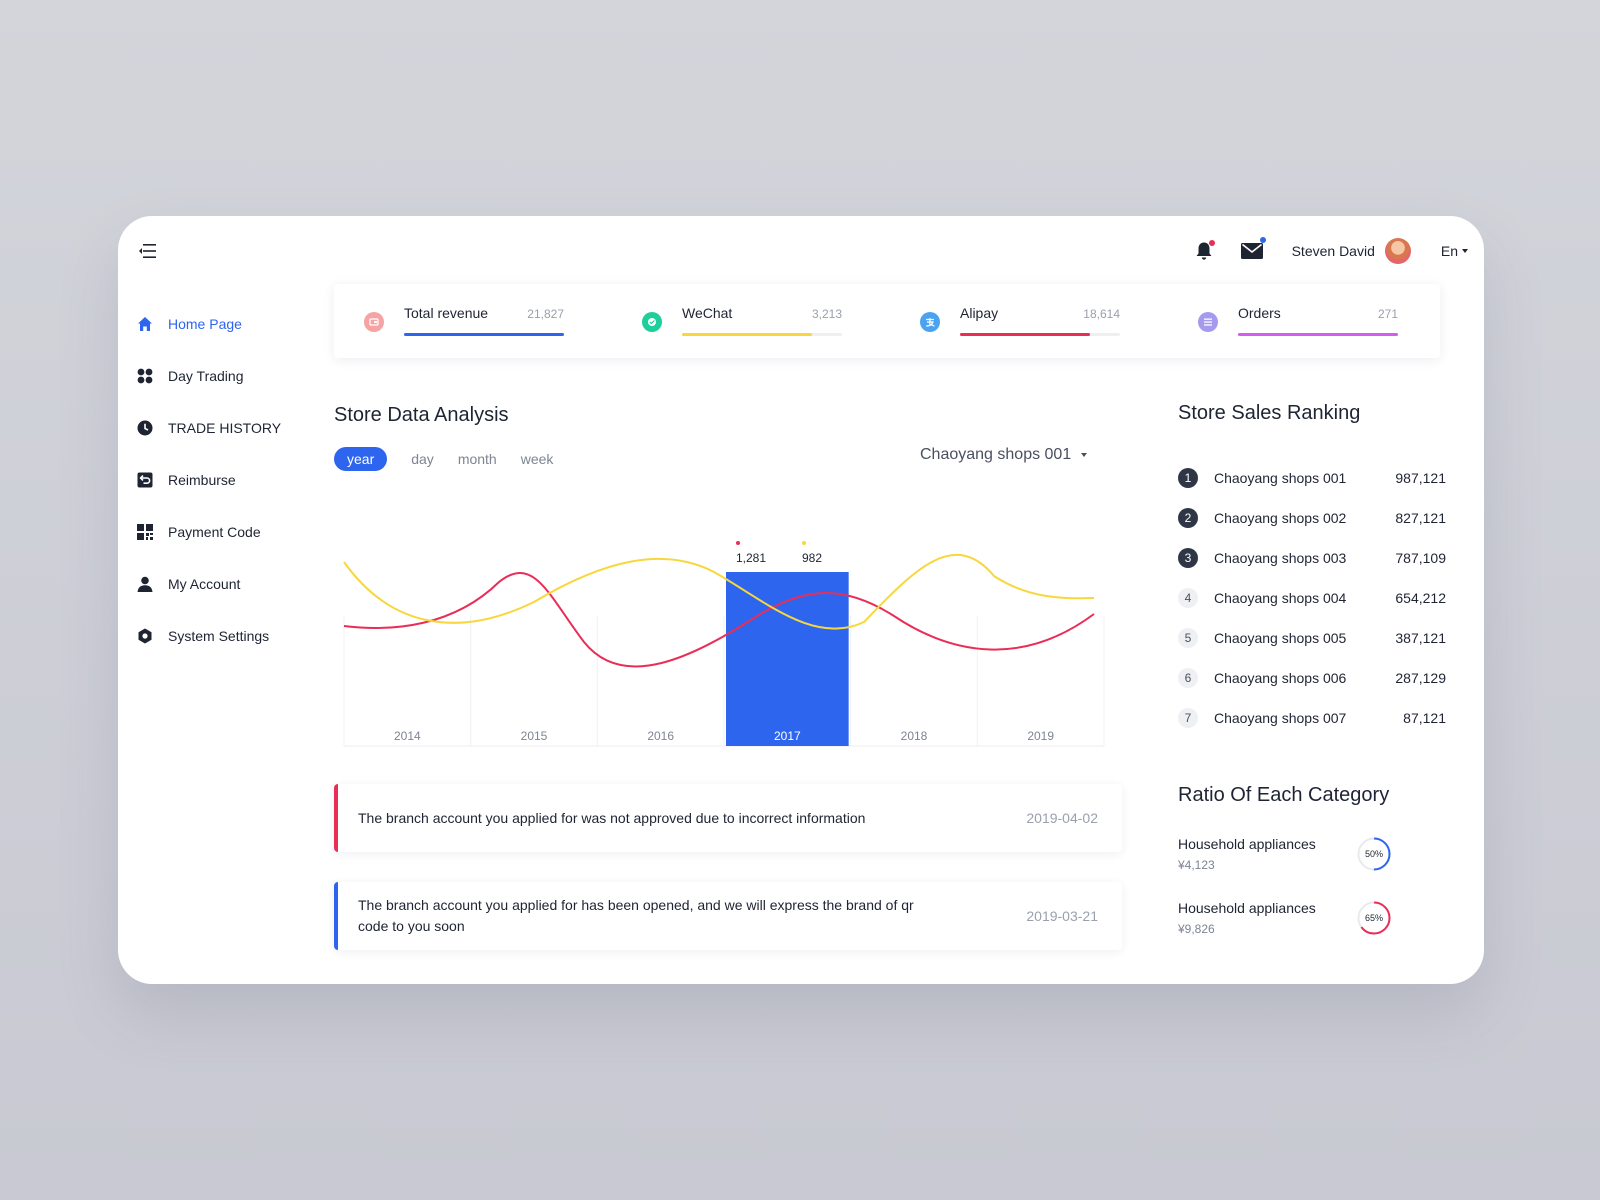 The height and width of the screenshot is (1200, 1600). I want to click on settings-icon, so click(145, 636).